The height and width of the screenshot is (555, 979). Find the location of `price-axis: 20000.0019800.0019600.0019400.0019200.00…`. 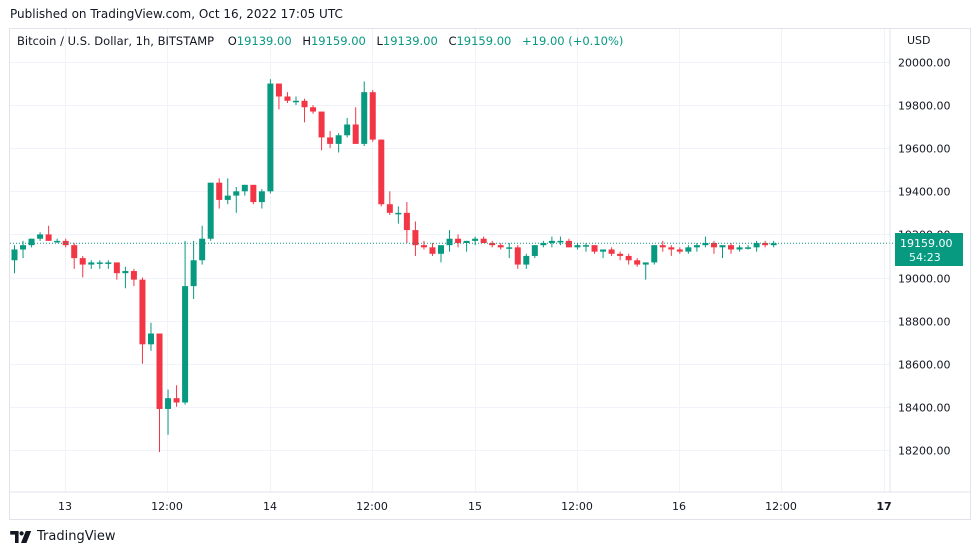

price-axis: 20000.0019800.0019600.0019400.0019200.00… is located at coordinates (924, 257).